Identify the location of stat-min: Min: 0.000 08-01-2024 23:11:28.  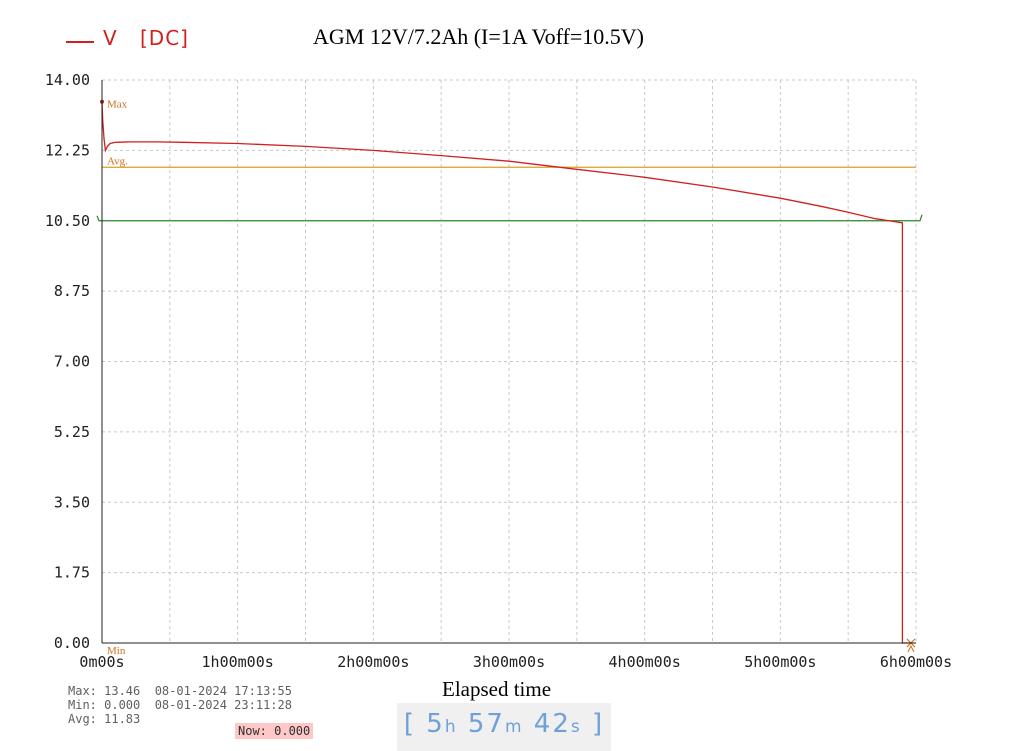
(180, 705).